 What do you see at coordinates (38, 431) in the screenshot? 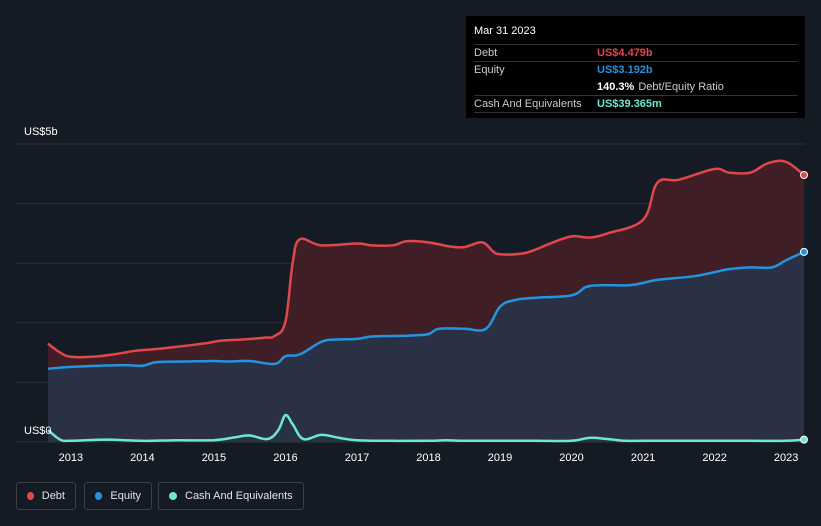
I see `y-tick-label-bottom: US$0` at bounding box center [38, 431].